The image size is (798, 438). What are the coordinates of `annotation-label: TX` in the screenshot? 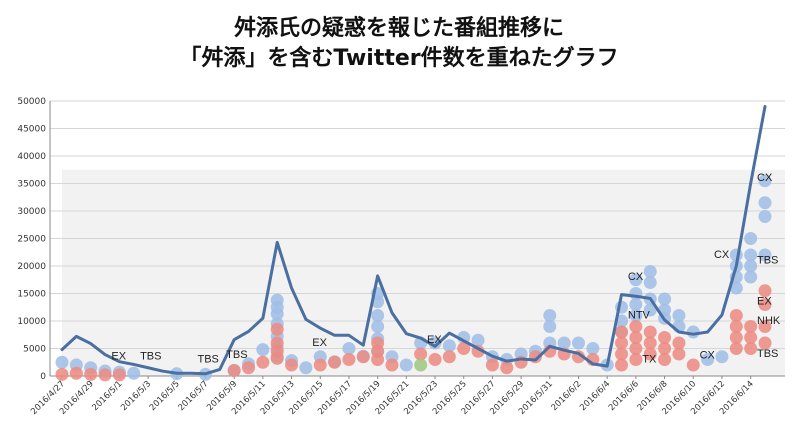 It's located at (649, 359).